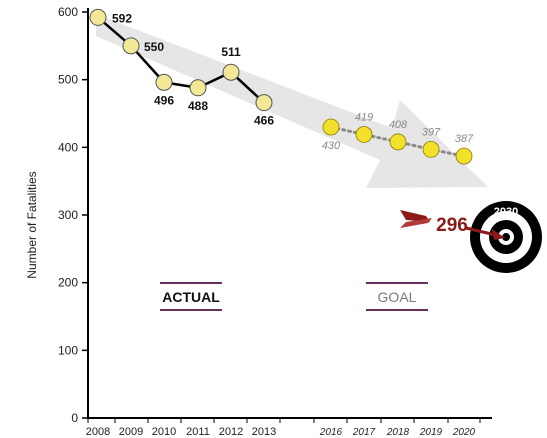 This screenshot has width=547, height=438. I want to click on x-tick-label: 2011, so click(198, 432).